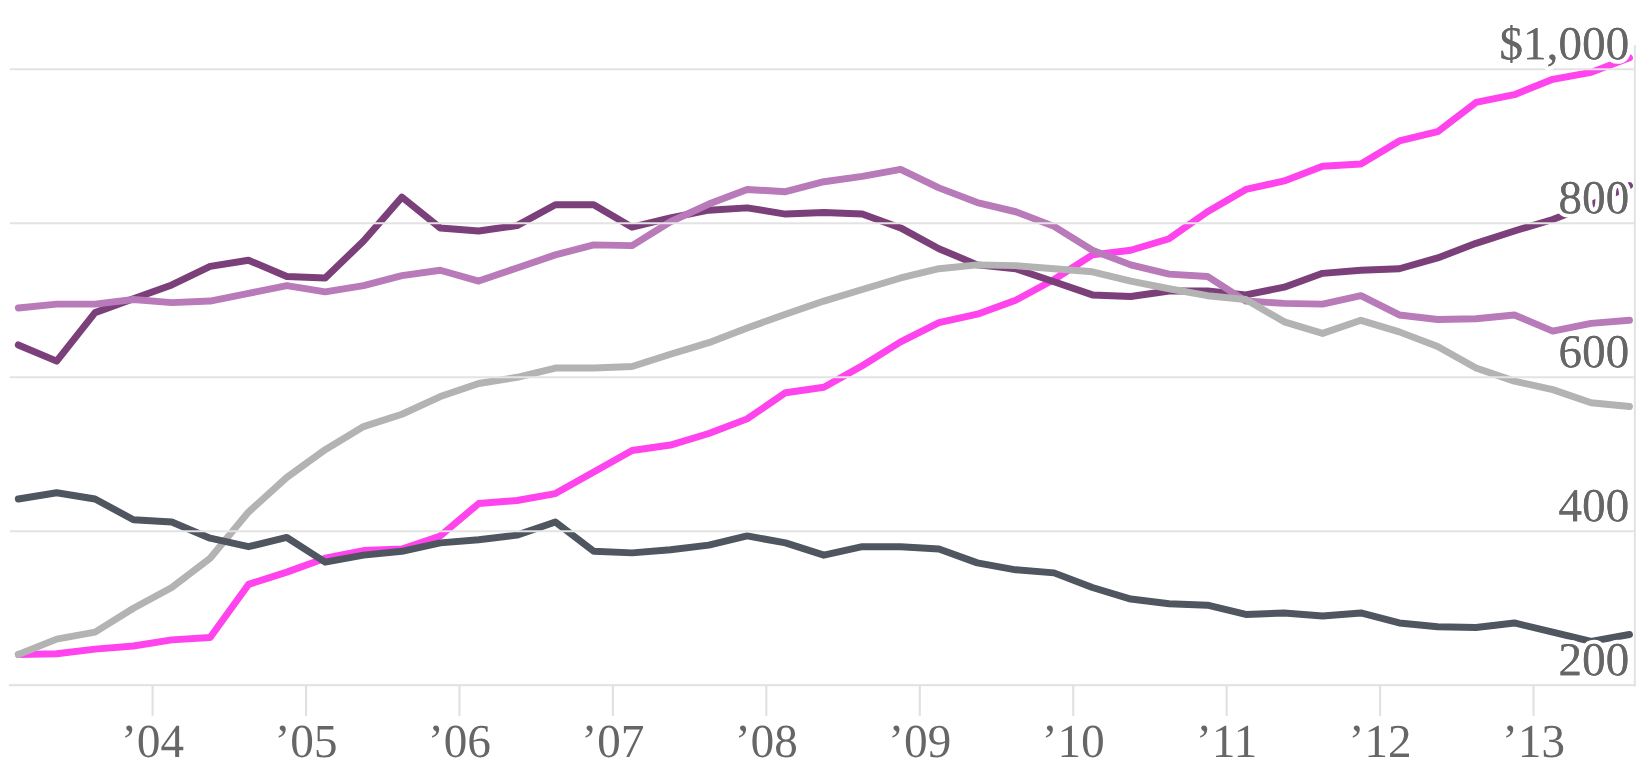  What do you see at coordinates (768, 741) in the screenshot?
I see `x-tick-label: ’08` at bounding box center [768, 741].